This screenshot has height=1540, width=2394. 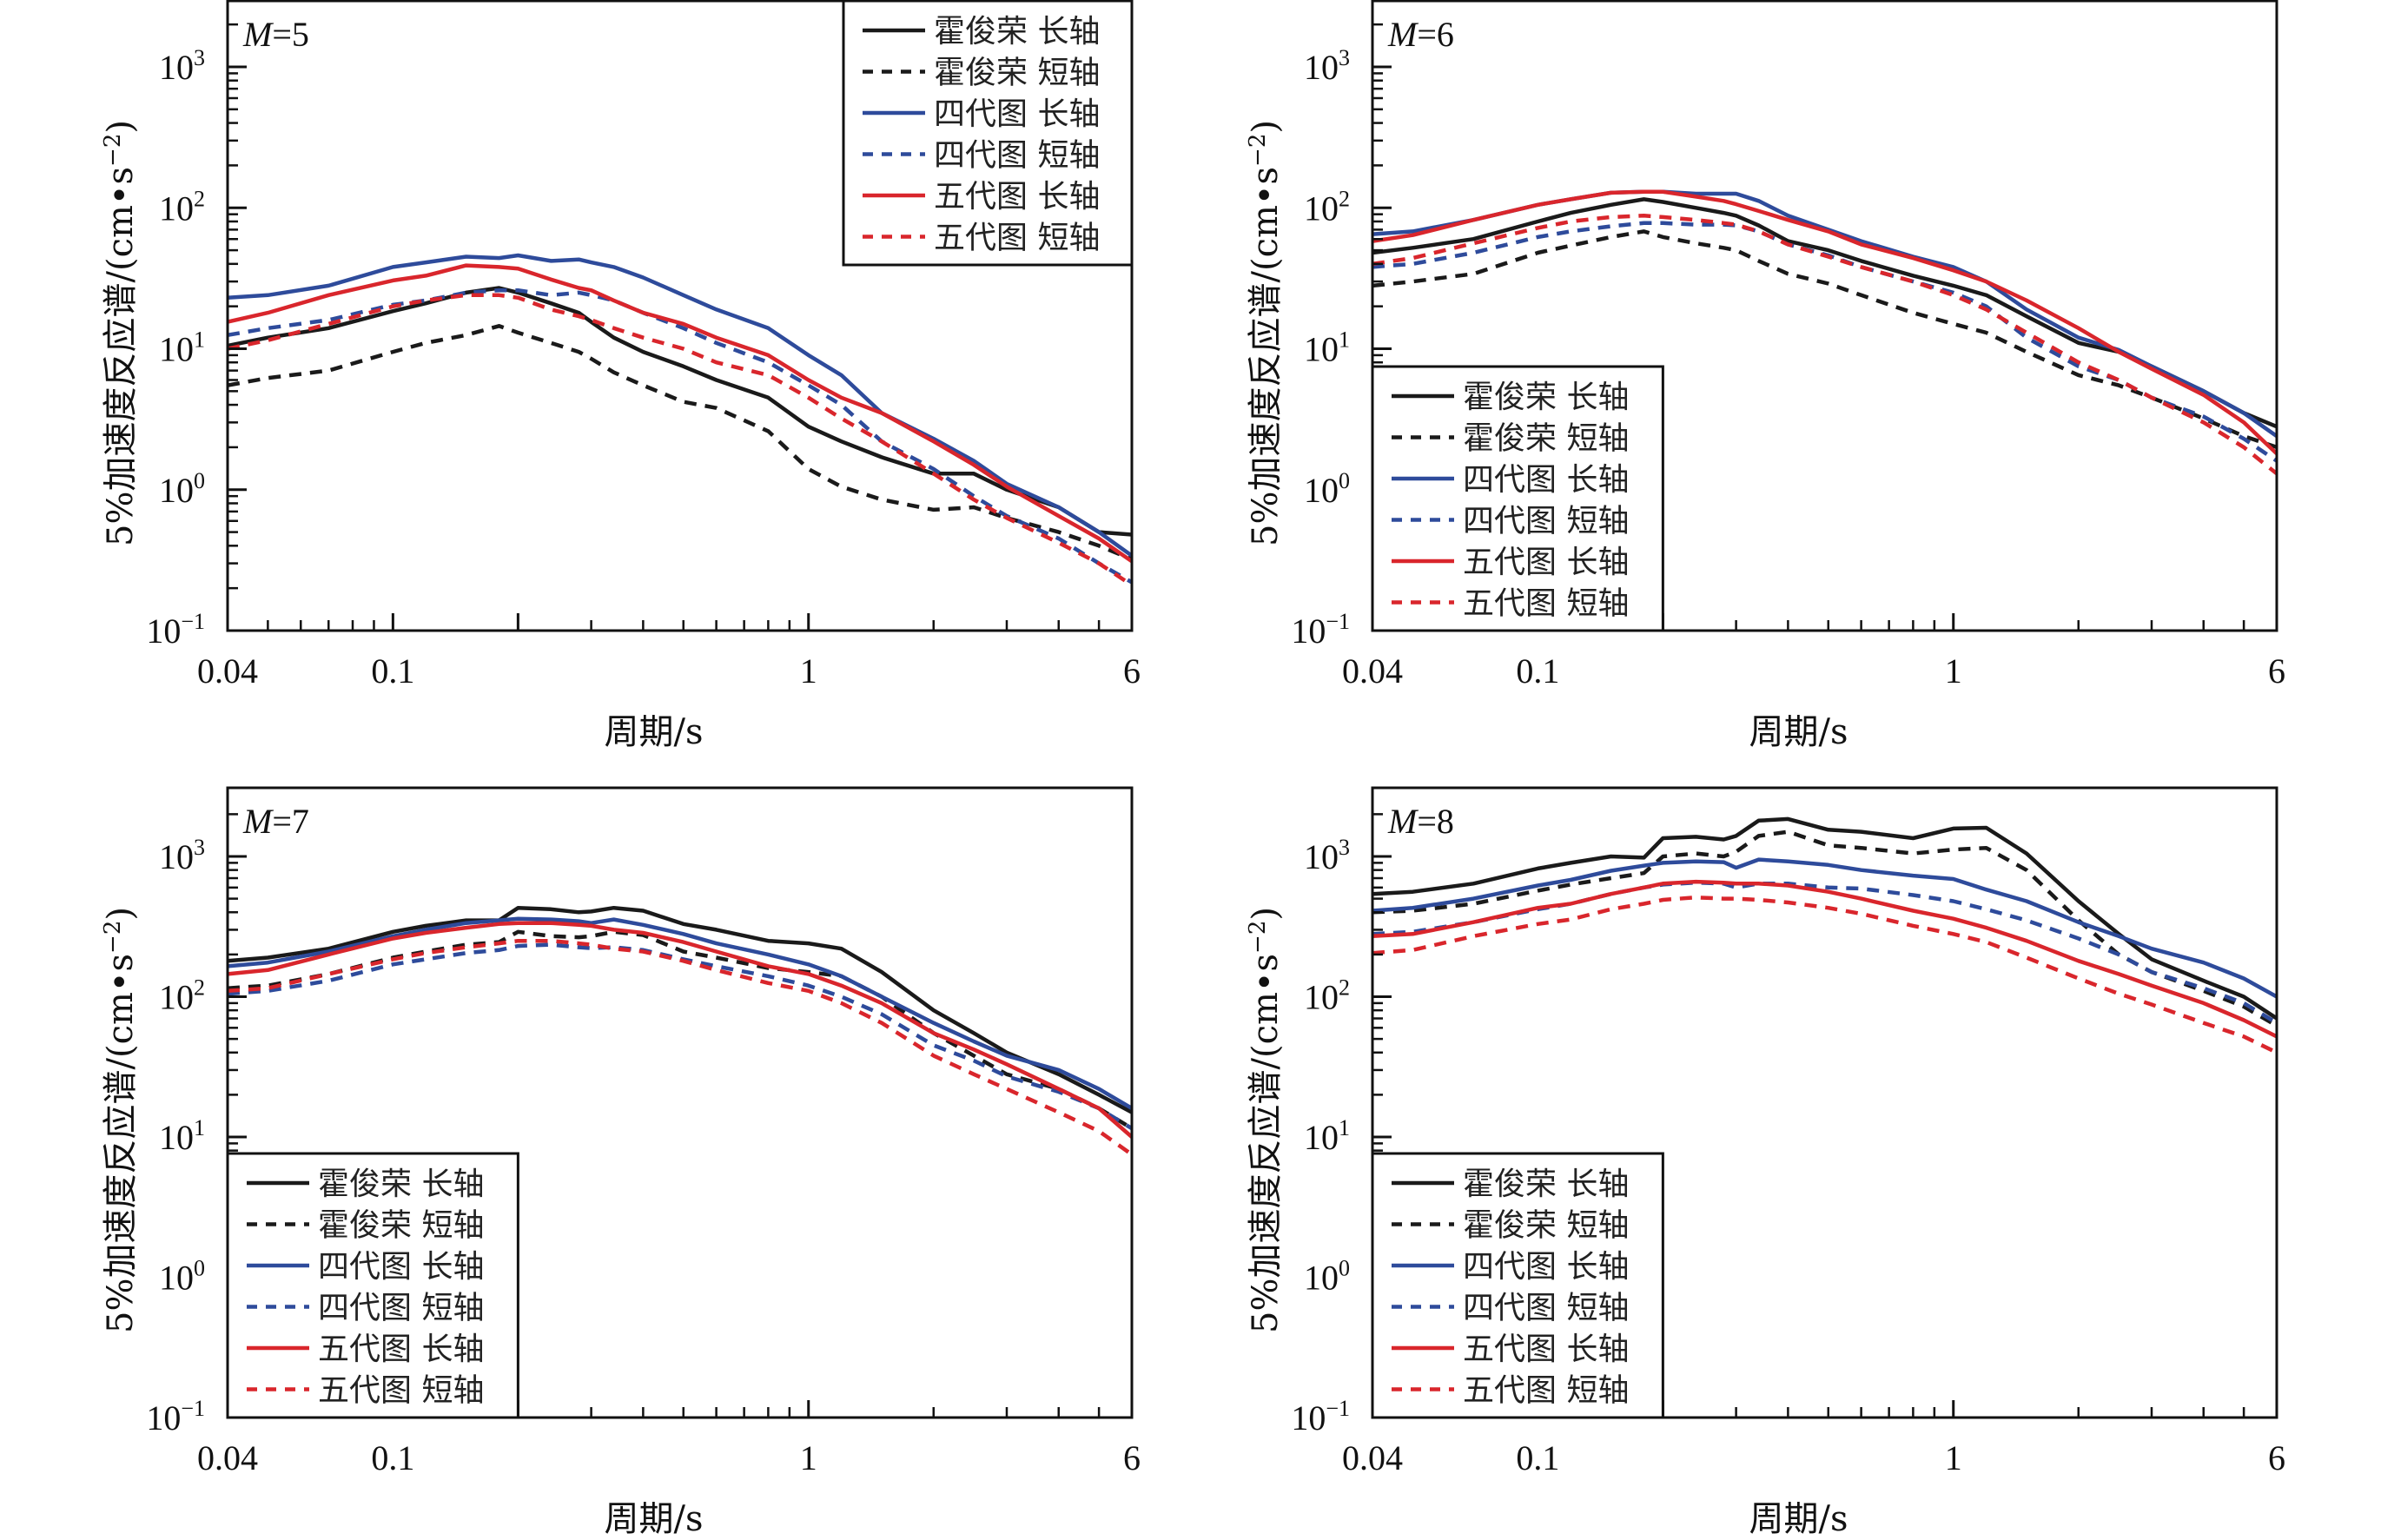 I want to click on panel-label: M=5, so click(x=275, y=34).